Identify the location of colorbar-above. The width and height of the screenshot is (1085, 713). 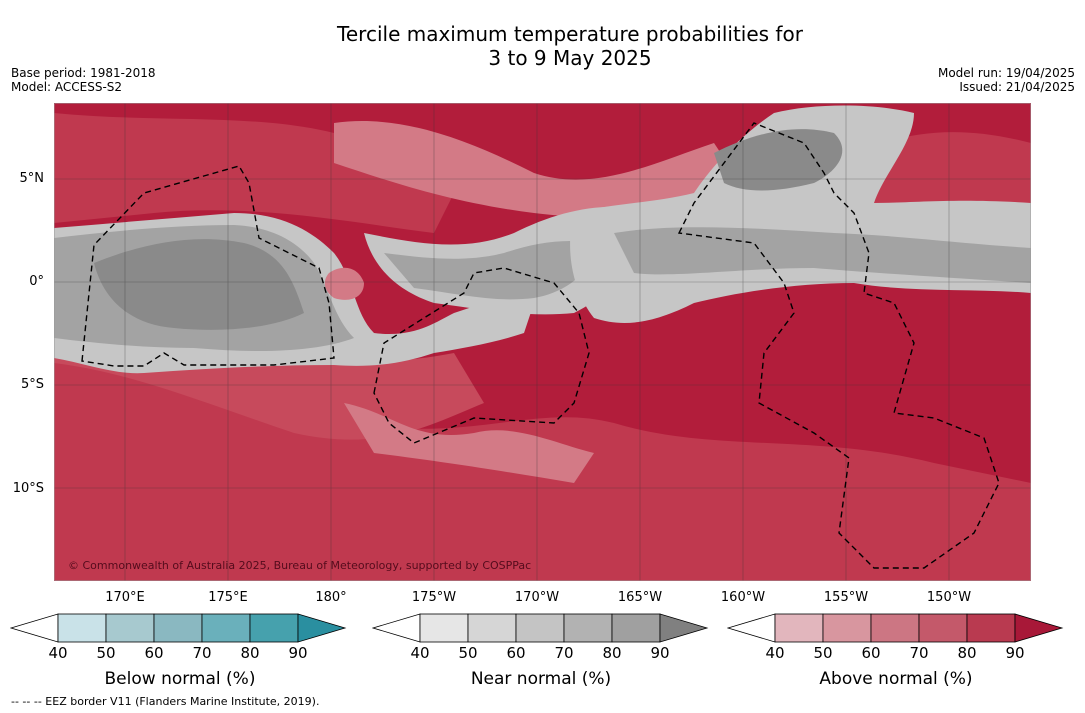
(895, 628).